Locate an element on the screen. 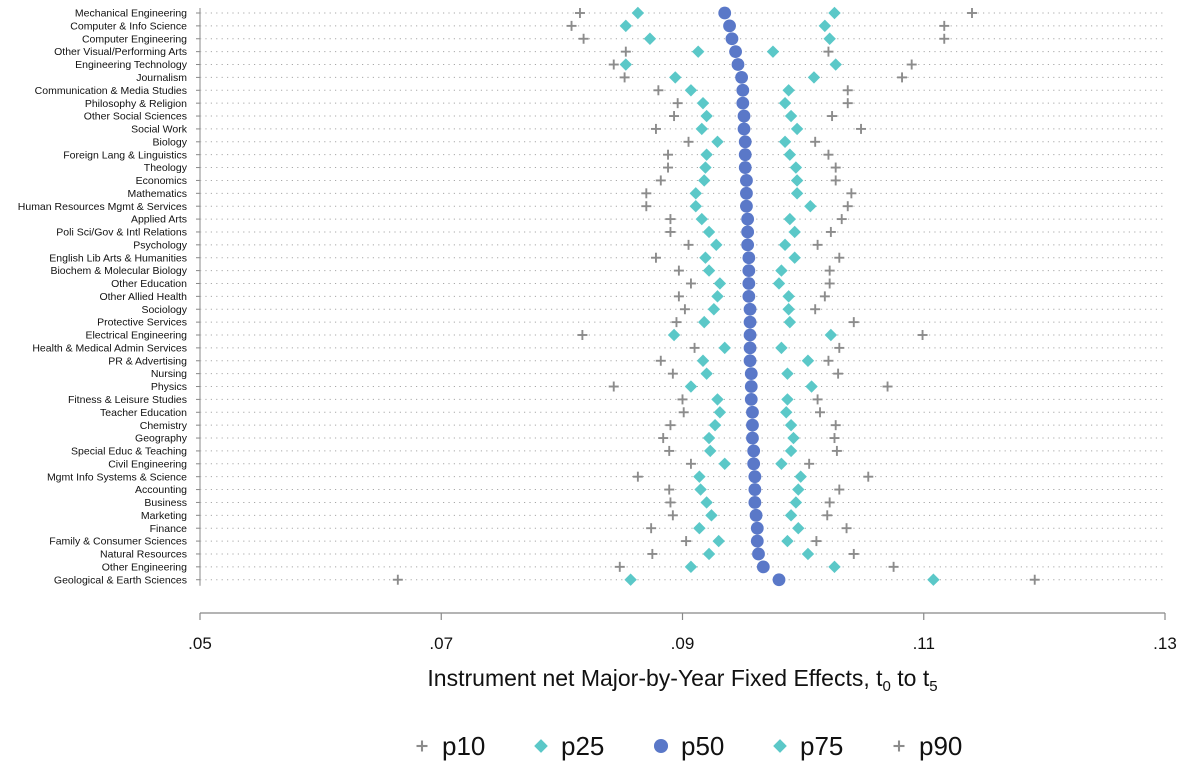  category-label: Foreign Lang & Linguistics is located at coordinates (125, 155).